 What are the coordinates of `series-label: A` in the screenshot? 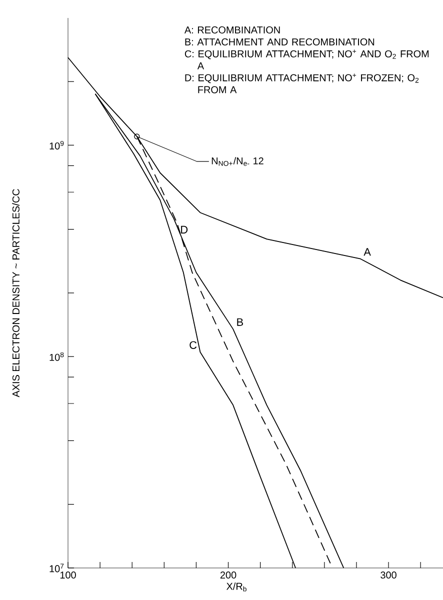 It's located at (367, 252).